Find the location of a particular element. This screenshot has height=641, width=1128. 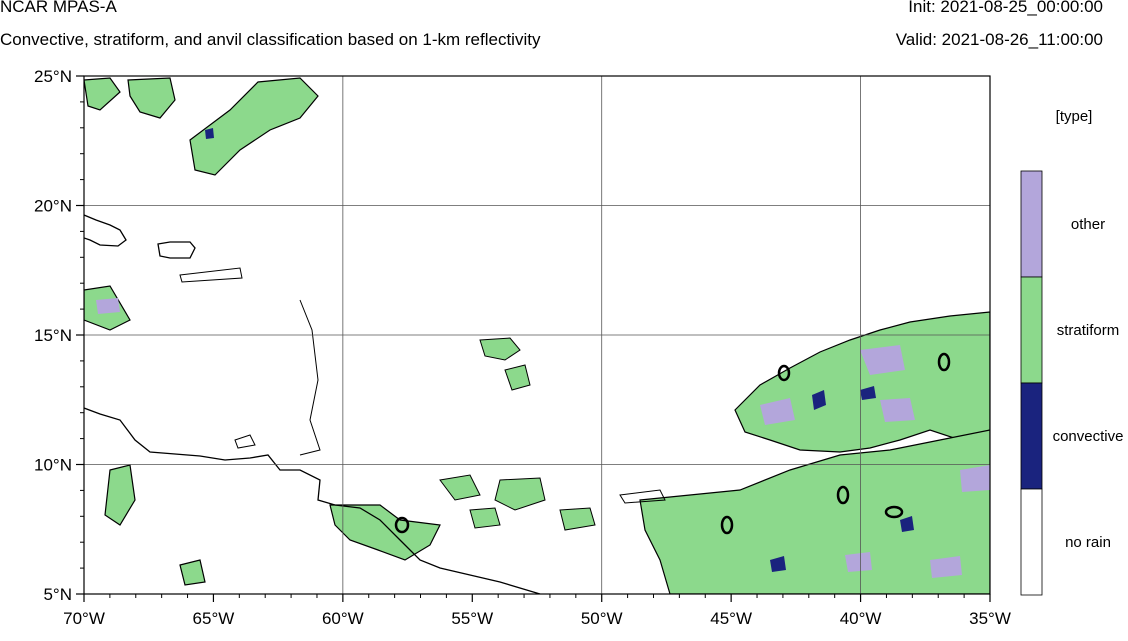

rain-system-east is located at coordinates (862, 382).